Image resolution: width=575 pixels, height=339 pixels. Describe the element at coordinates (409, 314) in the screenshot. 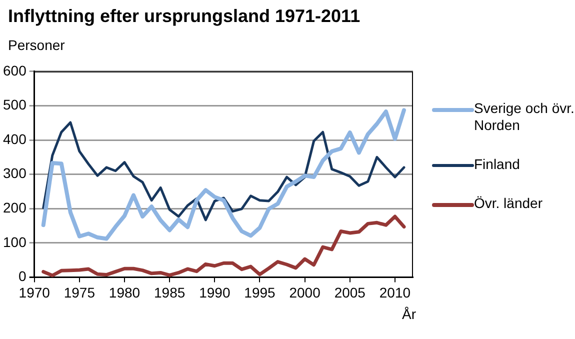

I see `x-axis-title: År` at that location.